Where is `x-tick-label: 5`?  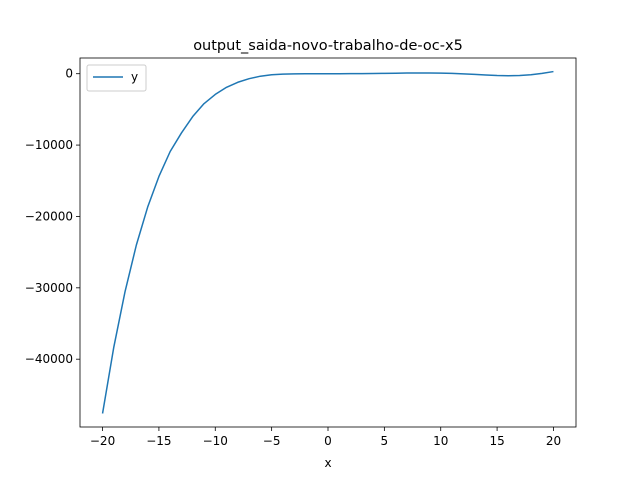 x-tick-label: 5 is located at coordinates (385, 441).